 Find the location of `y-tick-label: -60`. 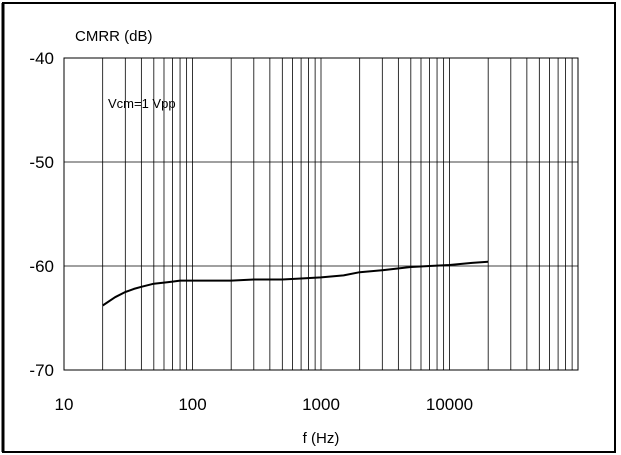

y-tick-label: -60 is located at coordinates (41, 266).